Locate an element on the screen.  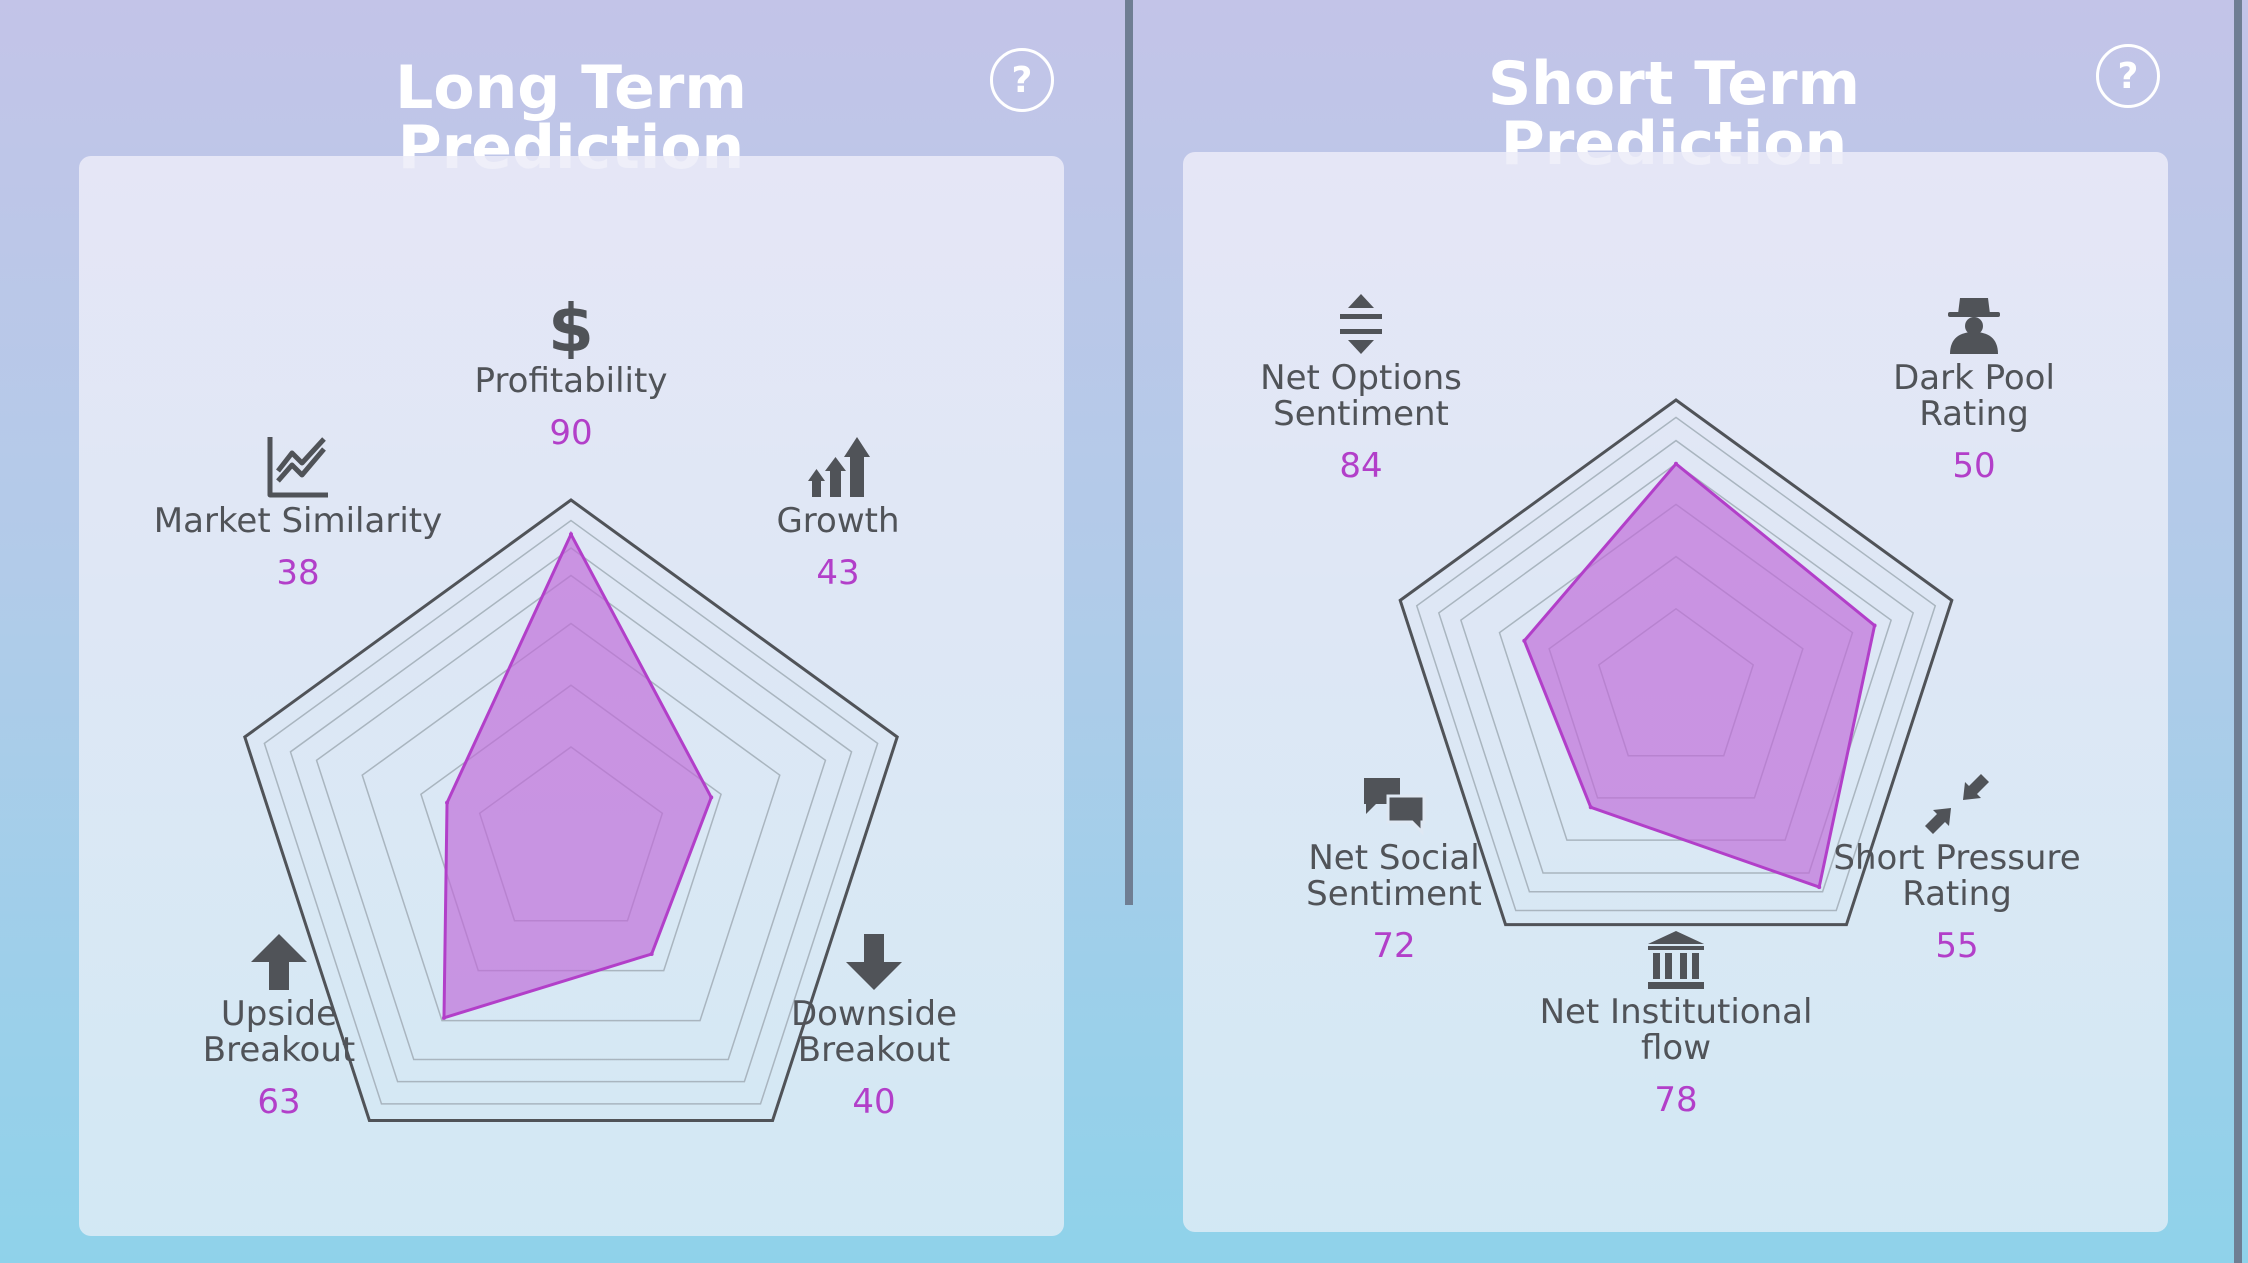
axis-upside-breakout: Upside Breakout 63 is located at coordinates (279, 1027).